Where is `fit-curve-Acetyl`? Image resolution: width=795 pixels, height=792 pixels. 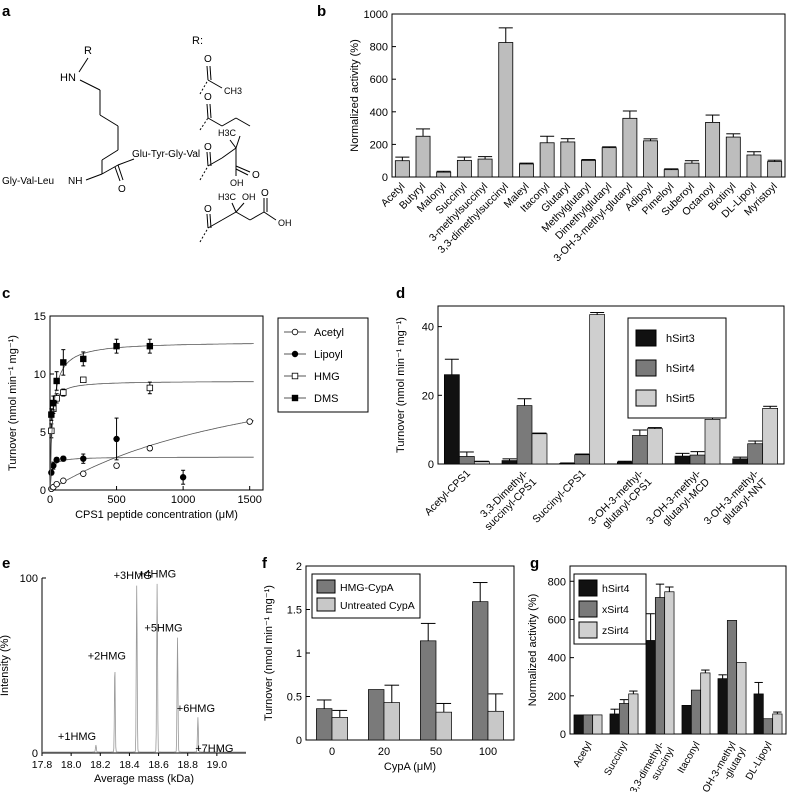
fit-curve-Acetyl is located at coordinates (151, 455).